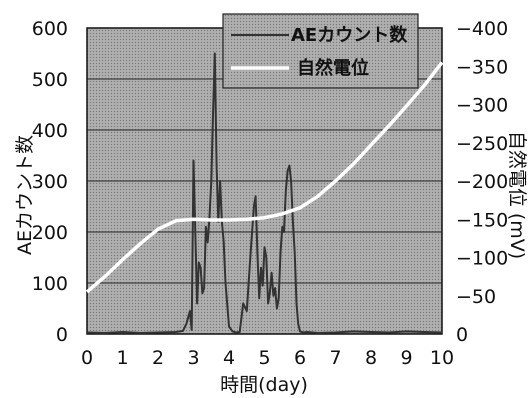 This screenshot has width=530, height=398. I want to click on legend-label-ae: AEカウント数, so click(349, 35).